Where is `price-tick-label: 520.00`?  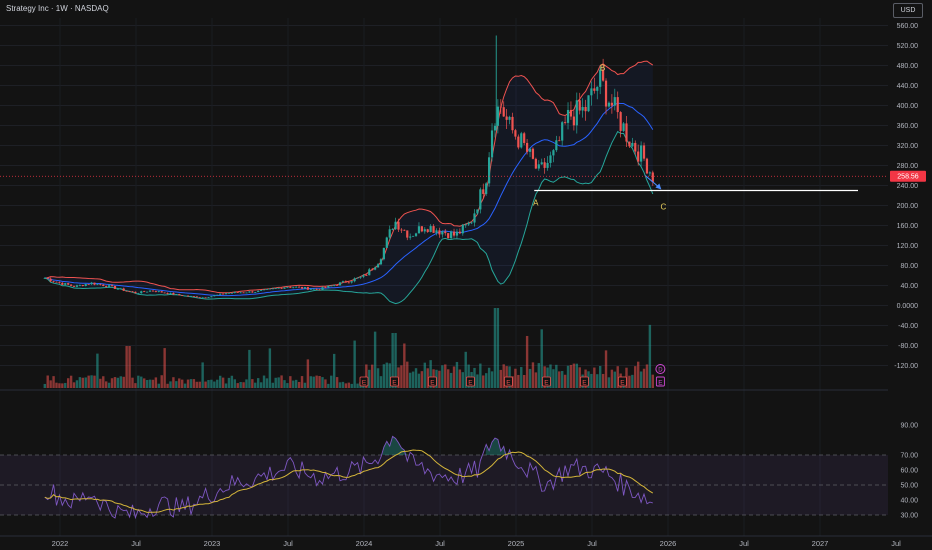 price-tick-label: 520.00 is located at coordinates (908, 46).